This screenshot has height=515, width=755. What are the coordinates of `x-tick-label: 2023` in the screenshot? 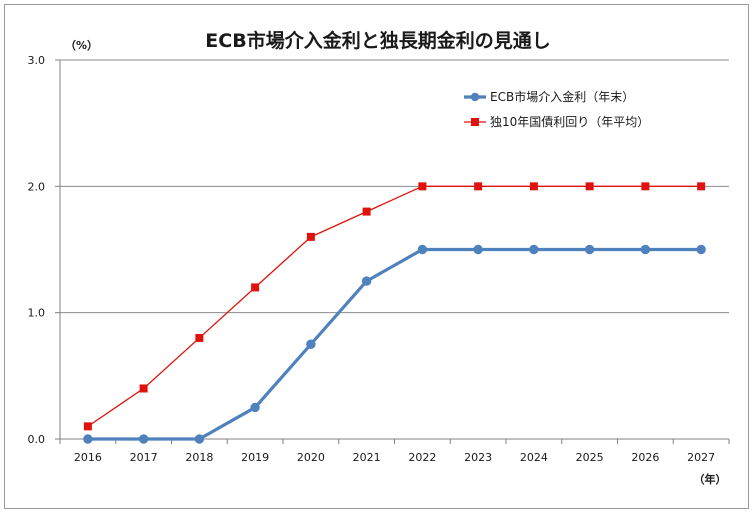 It's located at (478, 457).